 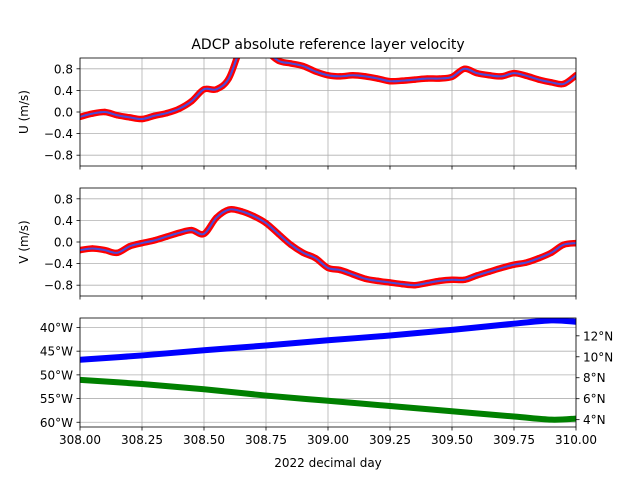 I want to click on x-tick-label: 308.75, so click(x=266, y=440).